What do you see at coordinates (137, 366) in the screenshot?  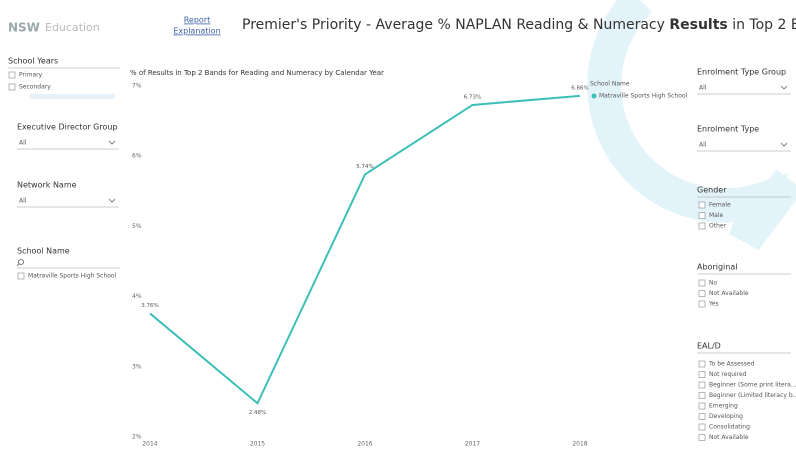 I see `y-tick-label: 3%` at bounding box center [137, 366].